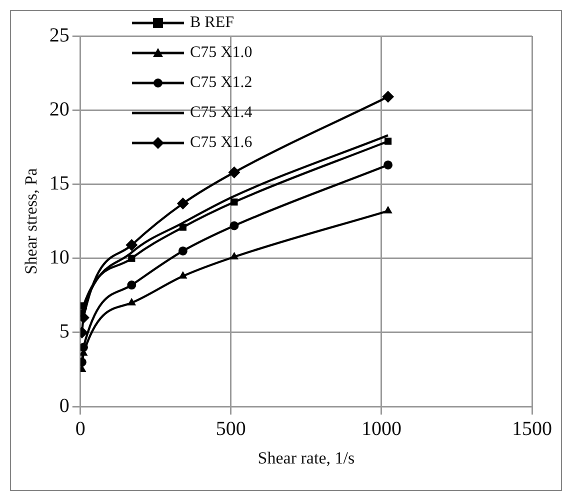 This screenshot has width=574, height=503. I want to click on legend-label: C75 X1.6, so click(221, 143).